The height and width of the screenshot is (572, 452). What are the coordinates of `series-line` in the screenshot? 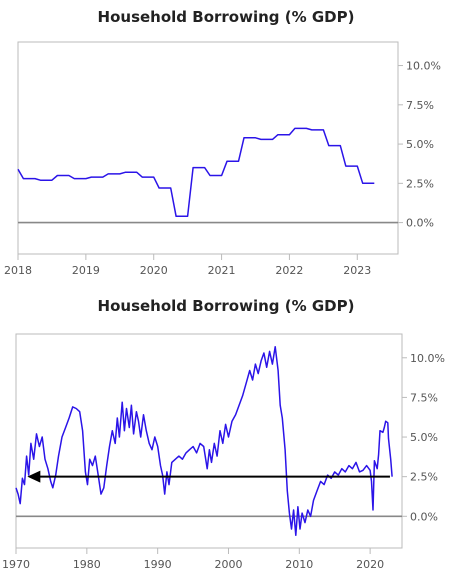 It's located at (196, 172).